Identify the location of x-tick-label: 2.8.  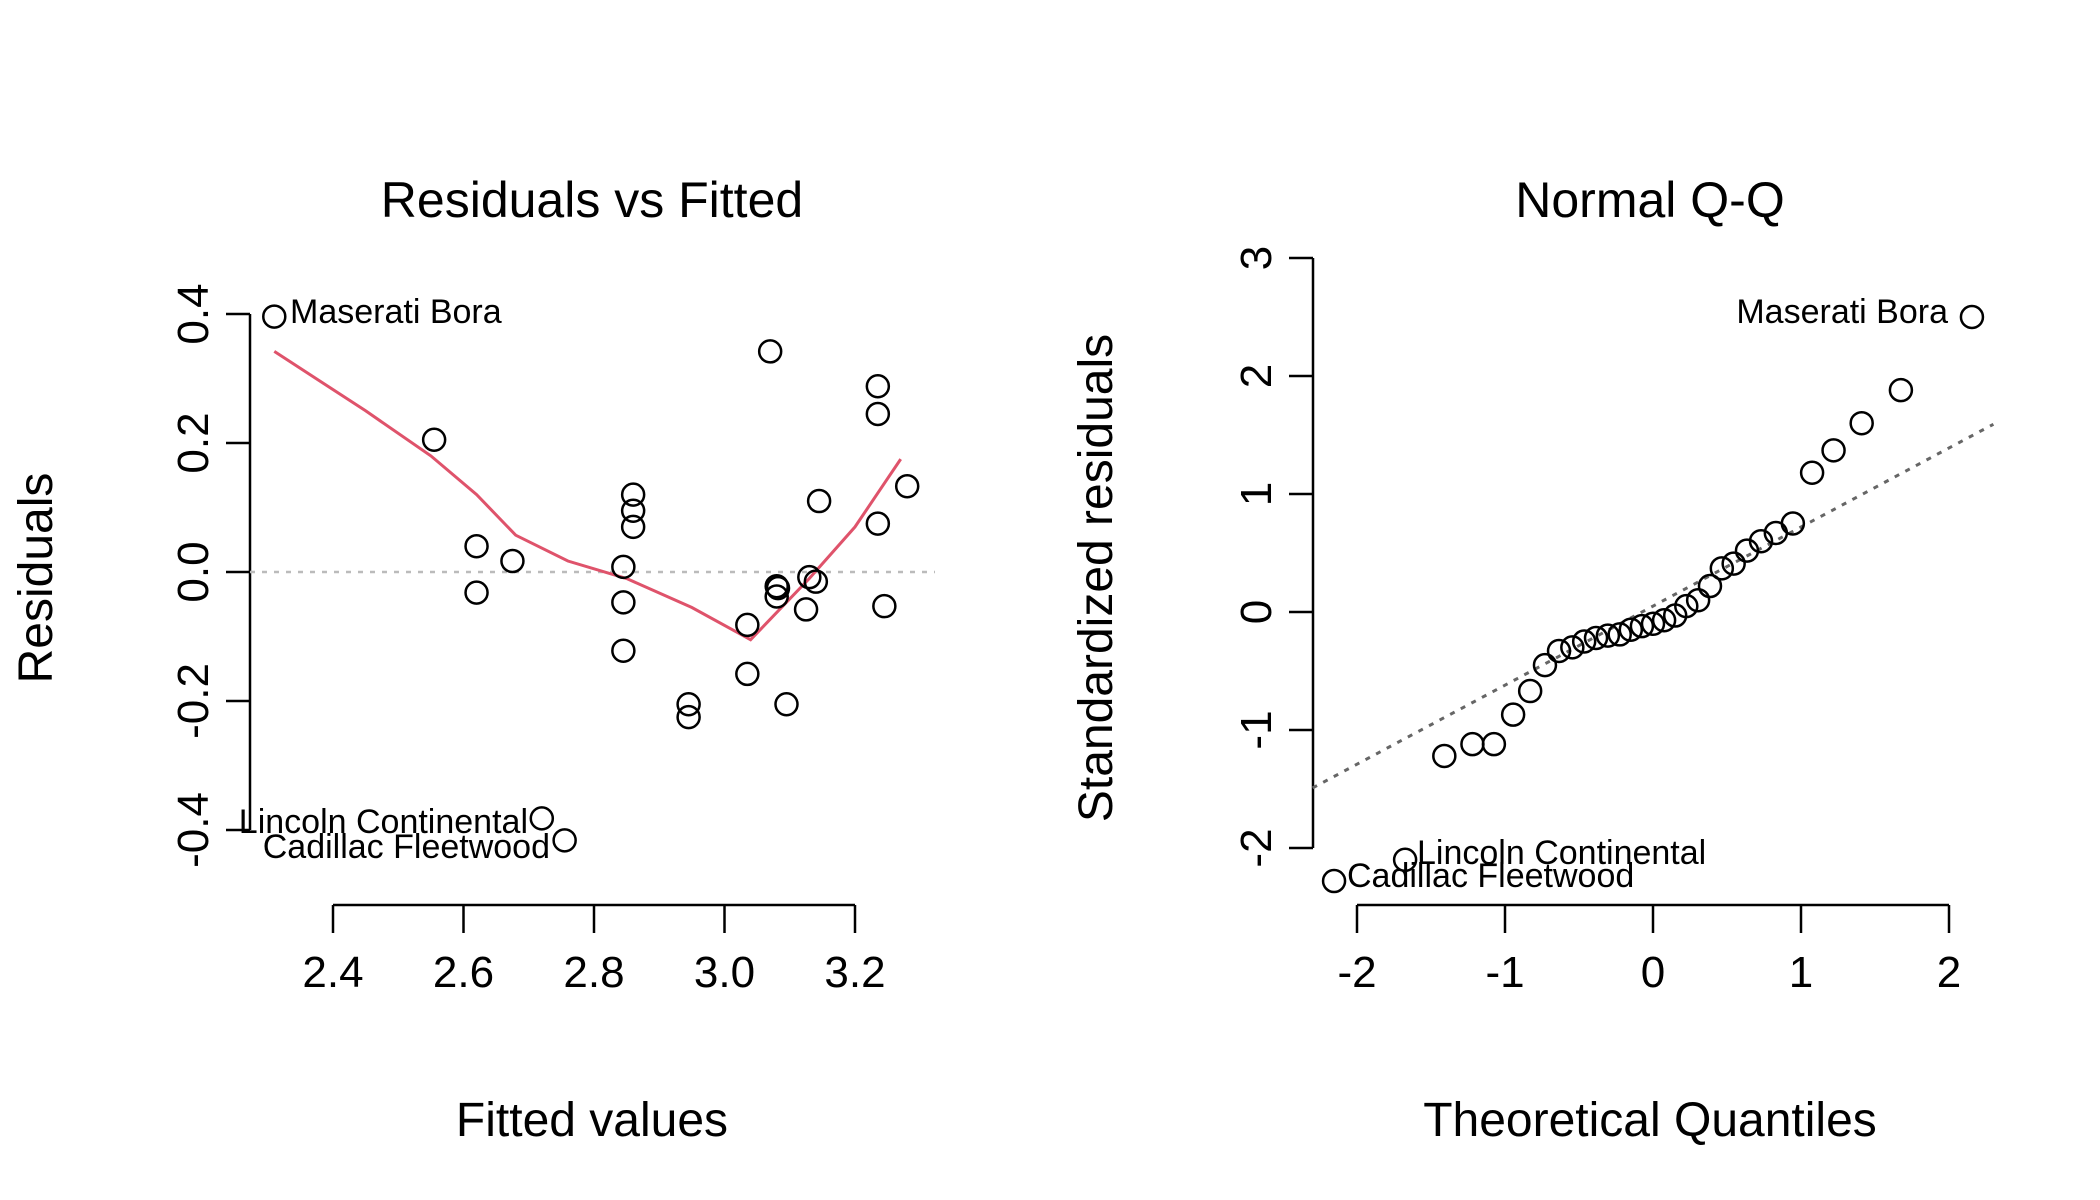
(593, 972).